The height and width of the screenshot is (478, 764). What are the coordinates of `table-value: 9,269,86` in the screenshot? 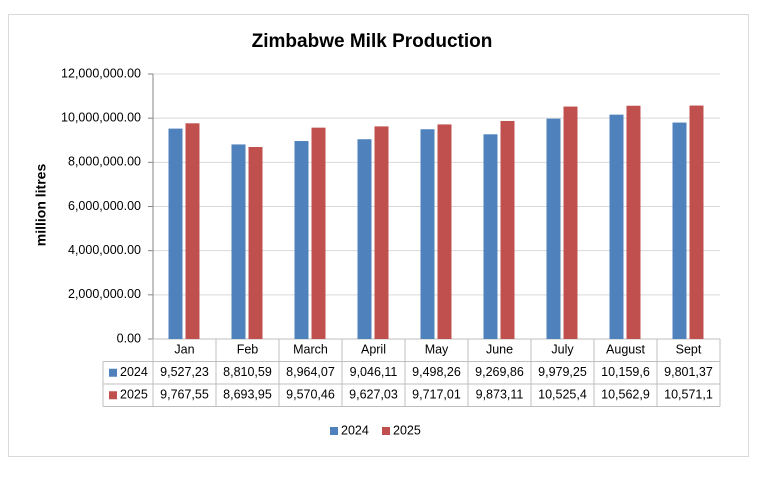 It's located at (499, 372).